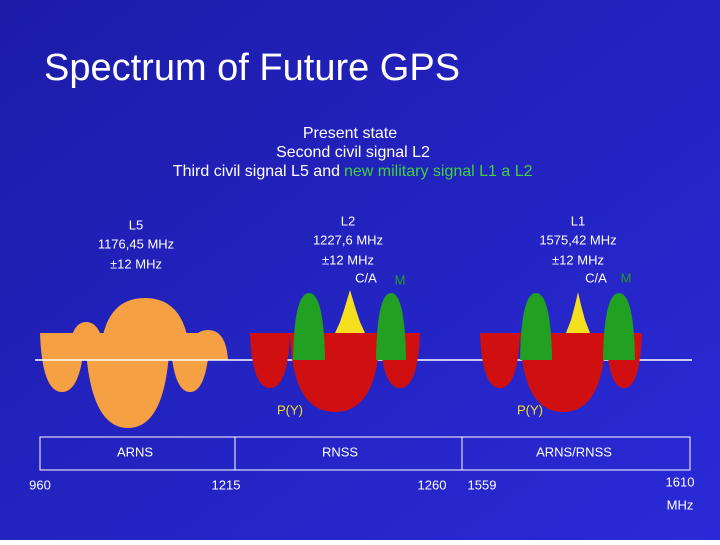 Image resolution: width=720 pixels, height=545 pixels. I want to click on title: Spectrum of Future GPS, so click(252, 68).